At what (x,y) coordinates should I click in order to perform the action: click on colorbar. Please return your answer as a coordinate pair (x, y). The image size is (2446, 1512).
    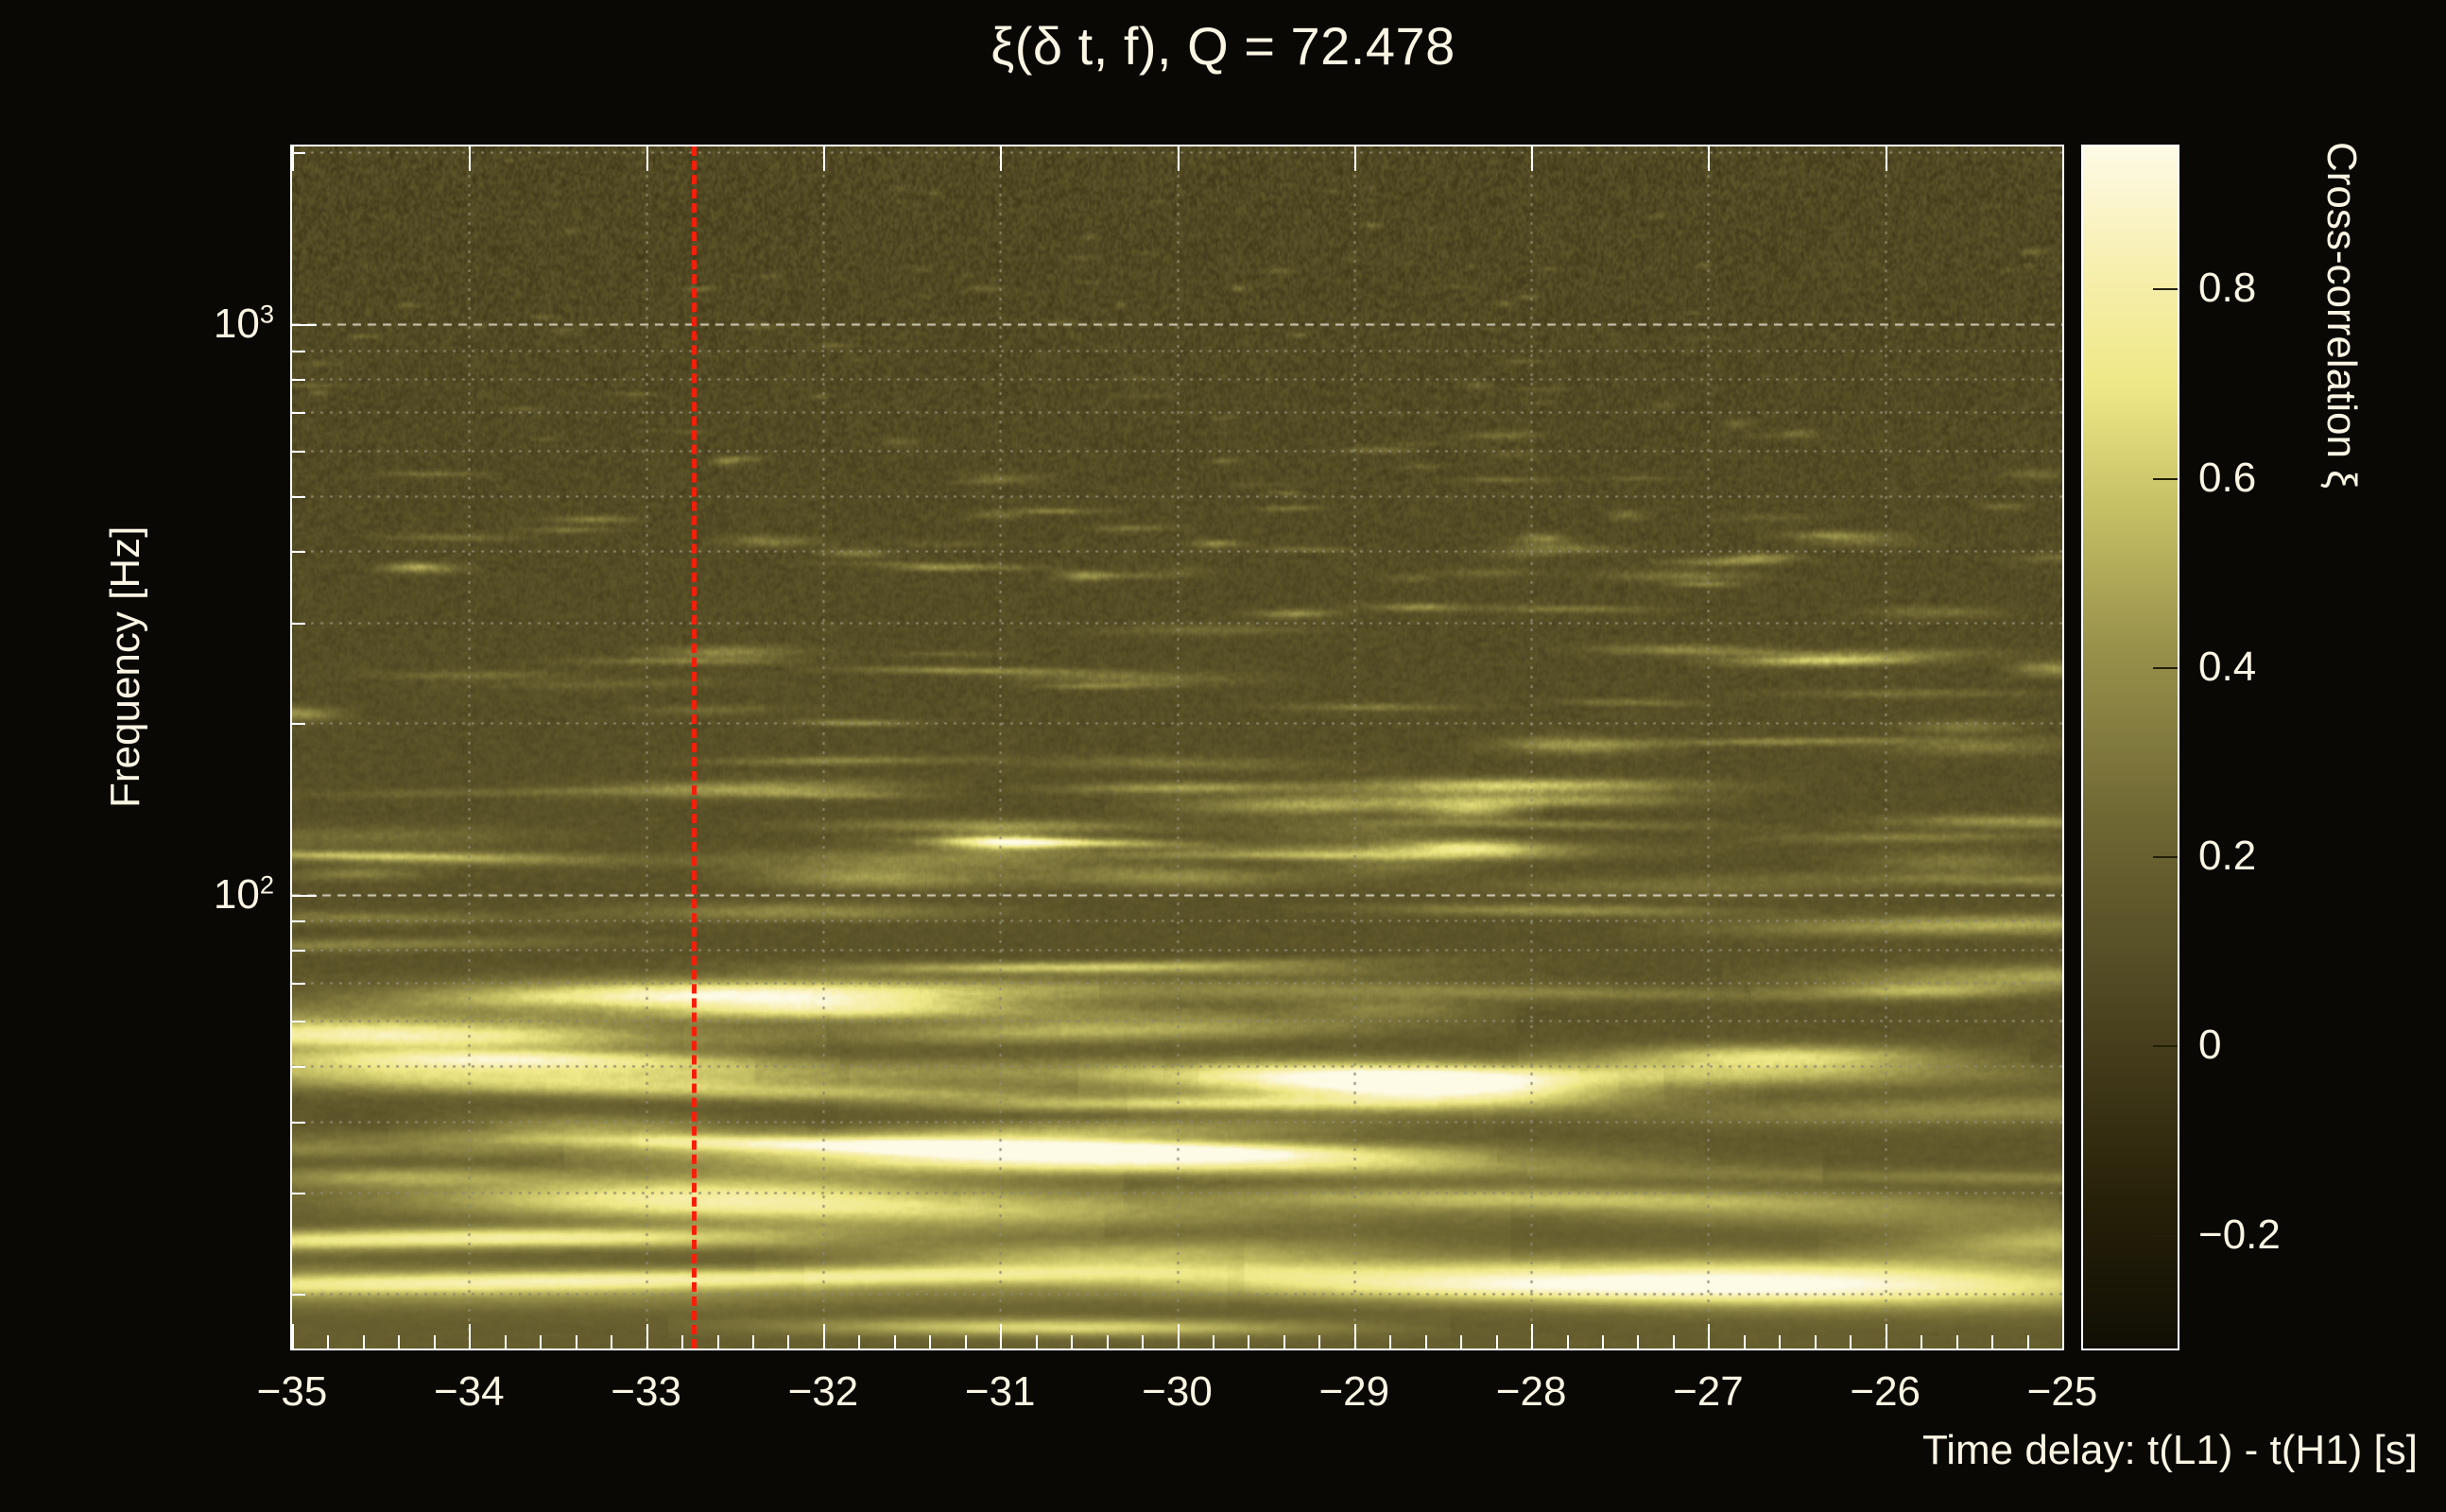
    Looking at the image, I should click on (2130, 747).